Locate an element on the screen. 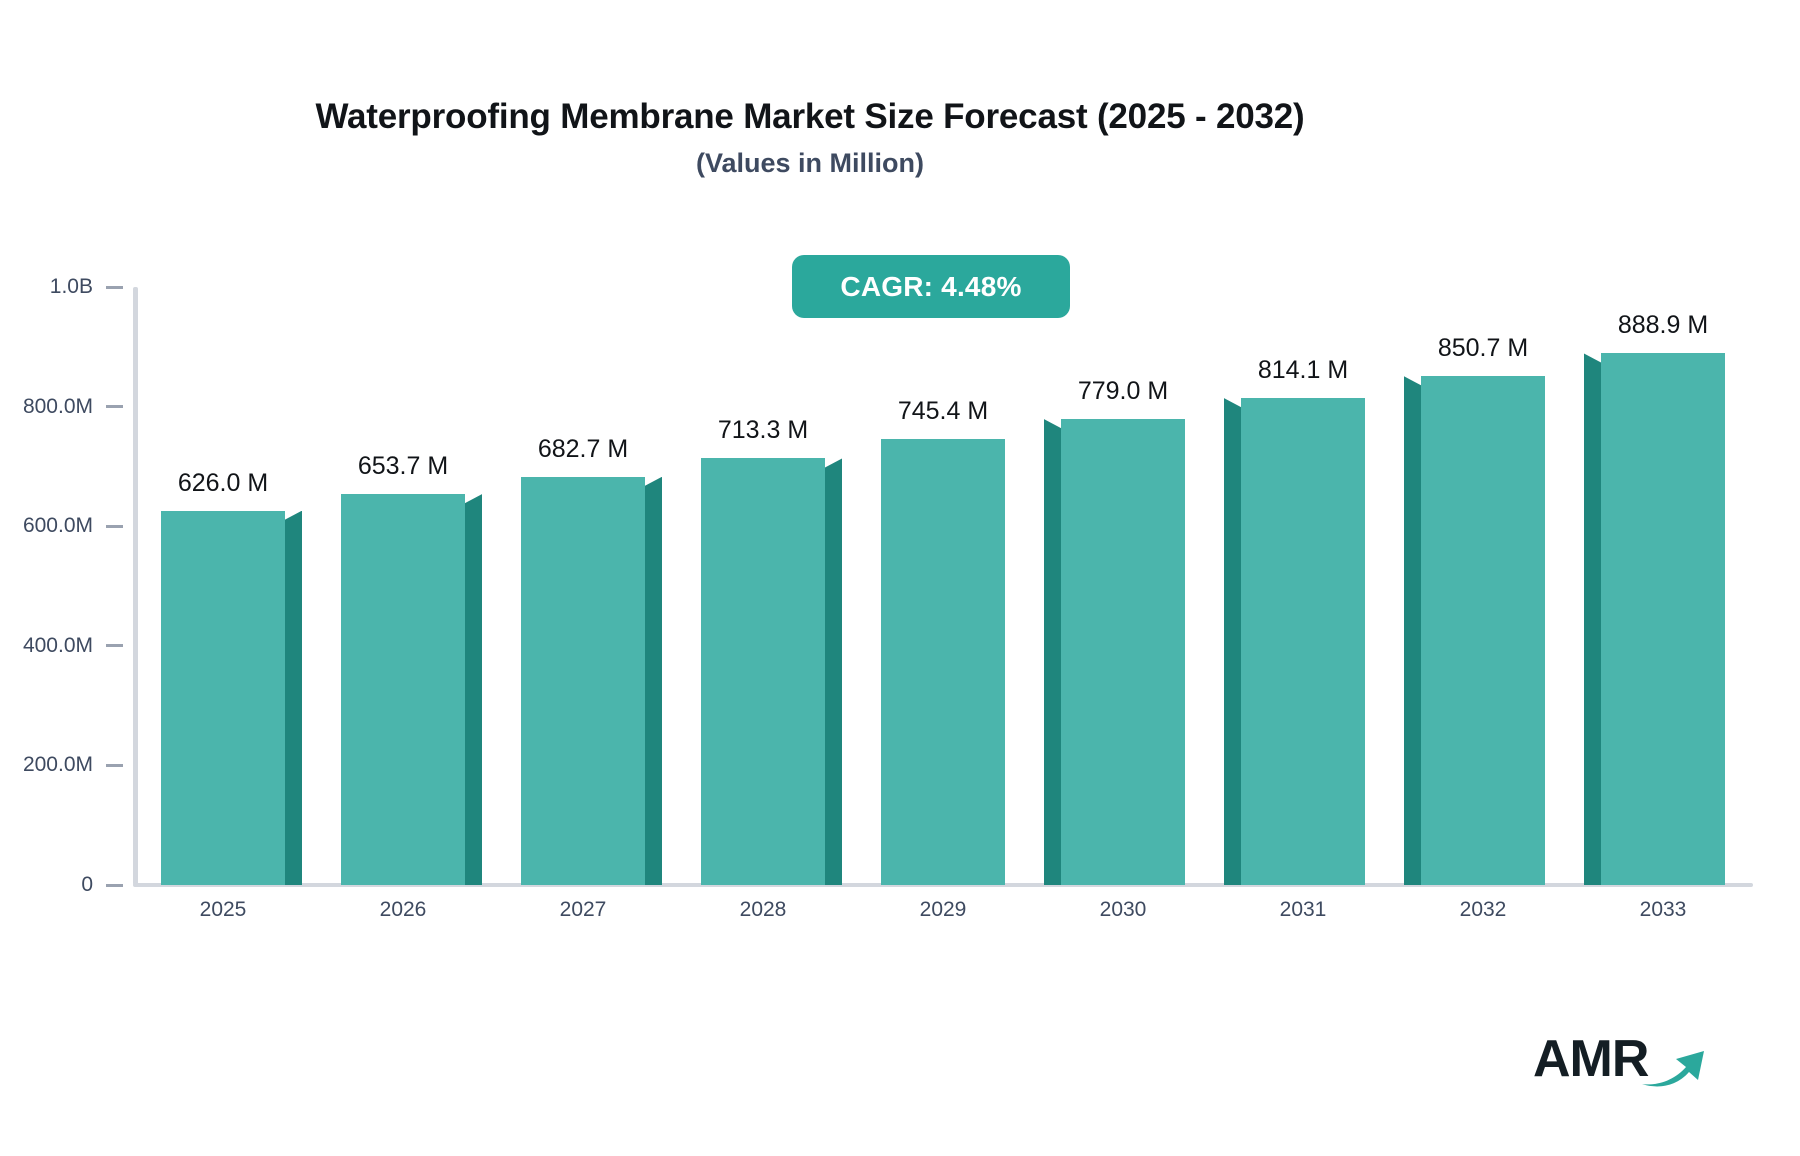 The width and height of the screenshot is (1800, 1156). bar-value-label: 682.7 M is located at coordinates (583, 448).